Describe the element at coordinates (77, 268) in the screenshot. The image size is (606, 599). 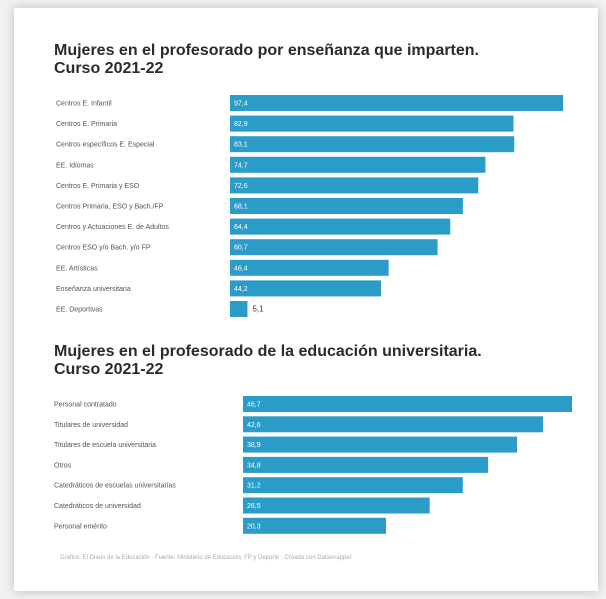
I see `category-label-ensenanza-8: EE. Artísticas` at that location.